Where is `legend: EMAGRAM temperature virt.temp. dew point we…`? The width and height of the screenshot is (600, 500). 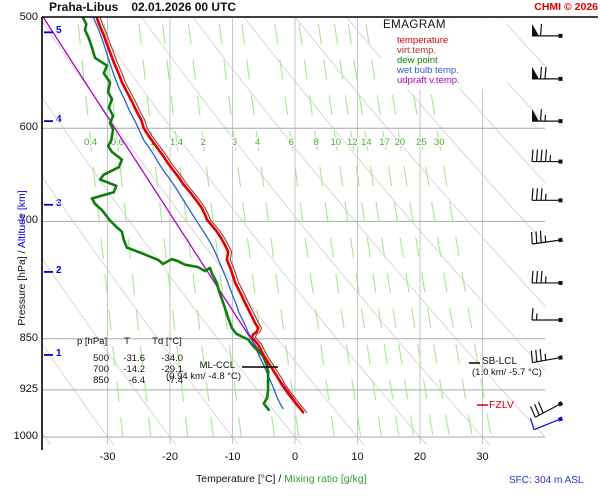 legend: EMAGRAM temperature virt.temp. dew point we… is located at coordinates (444, 54).